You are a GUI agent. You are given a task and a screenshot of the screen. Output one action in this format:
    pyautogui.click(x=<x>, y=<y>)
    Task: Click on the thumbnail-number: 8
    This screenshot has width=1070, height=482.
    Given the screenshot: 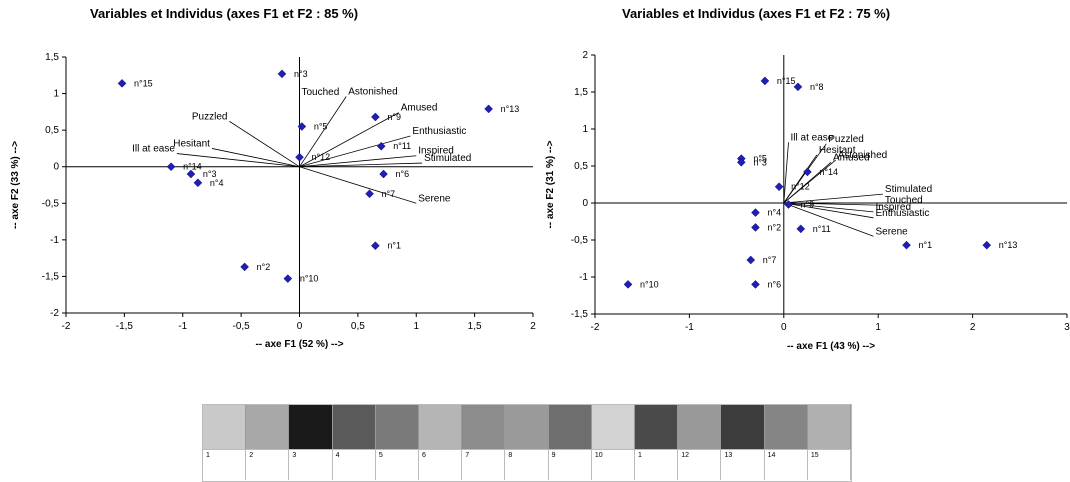 What is the action you would take?
    pyautogui.click(x=527, y=465)
    